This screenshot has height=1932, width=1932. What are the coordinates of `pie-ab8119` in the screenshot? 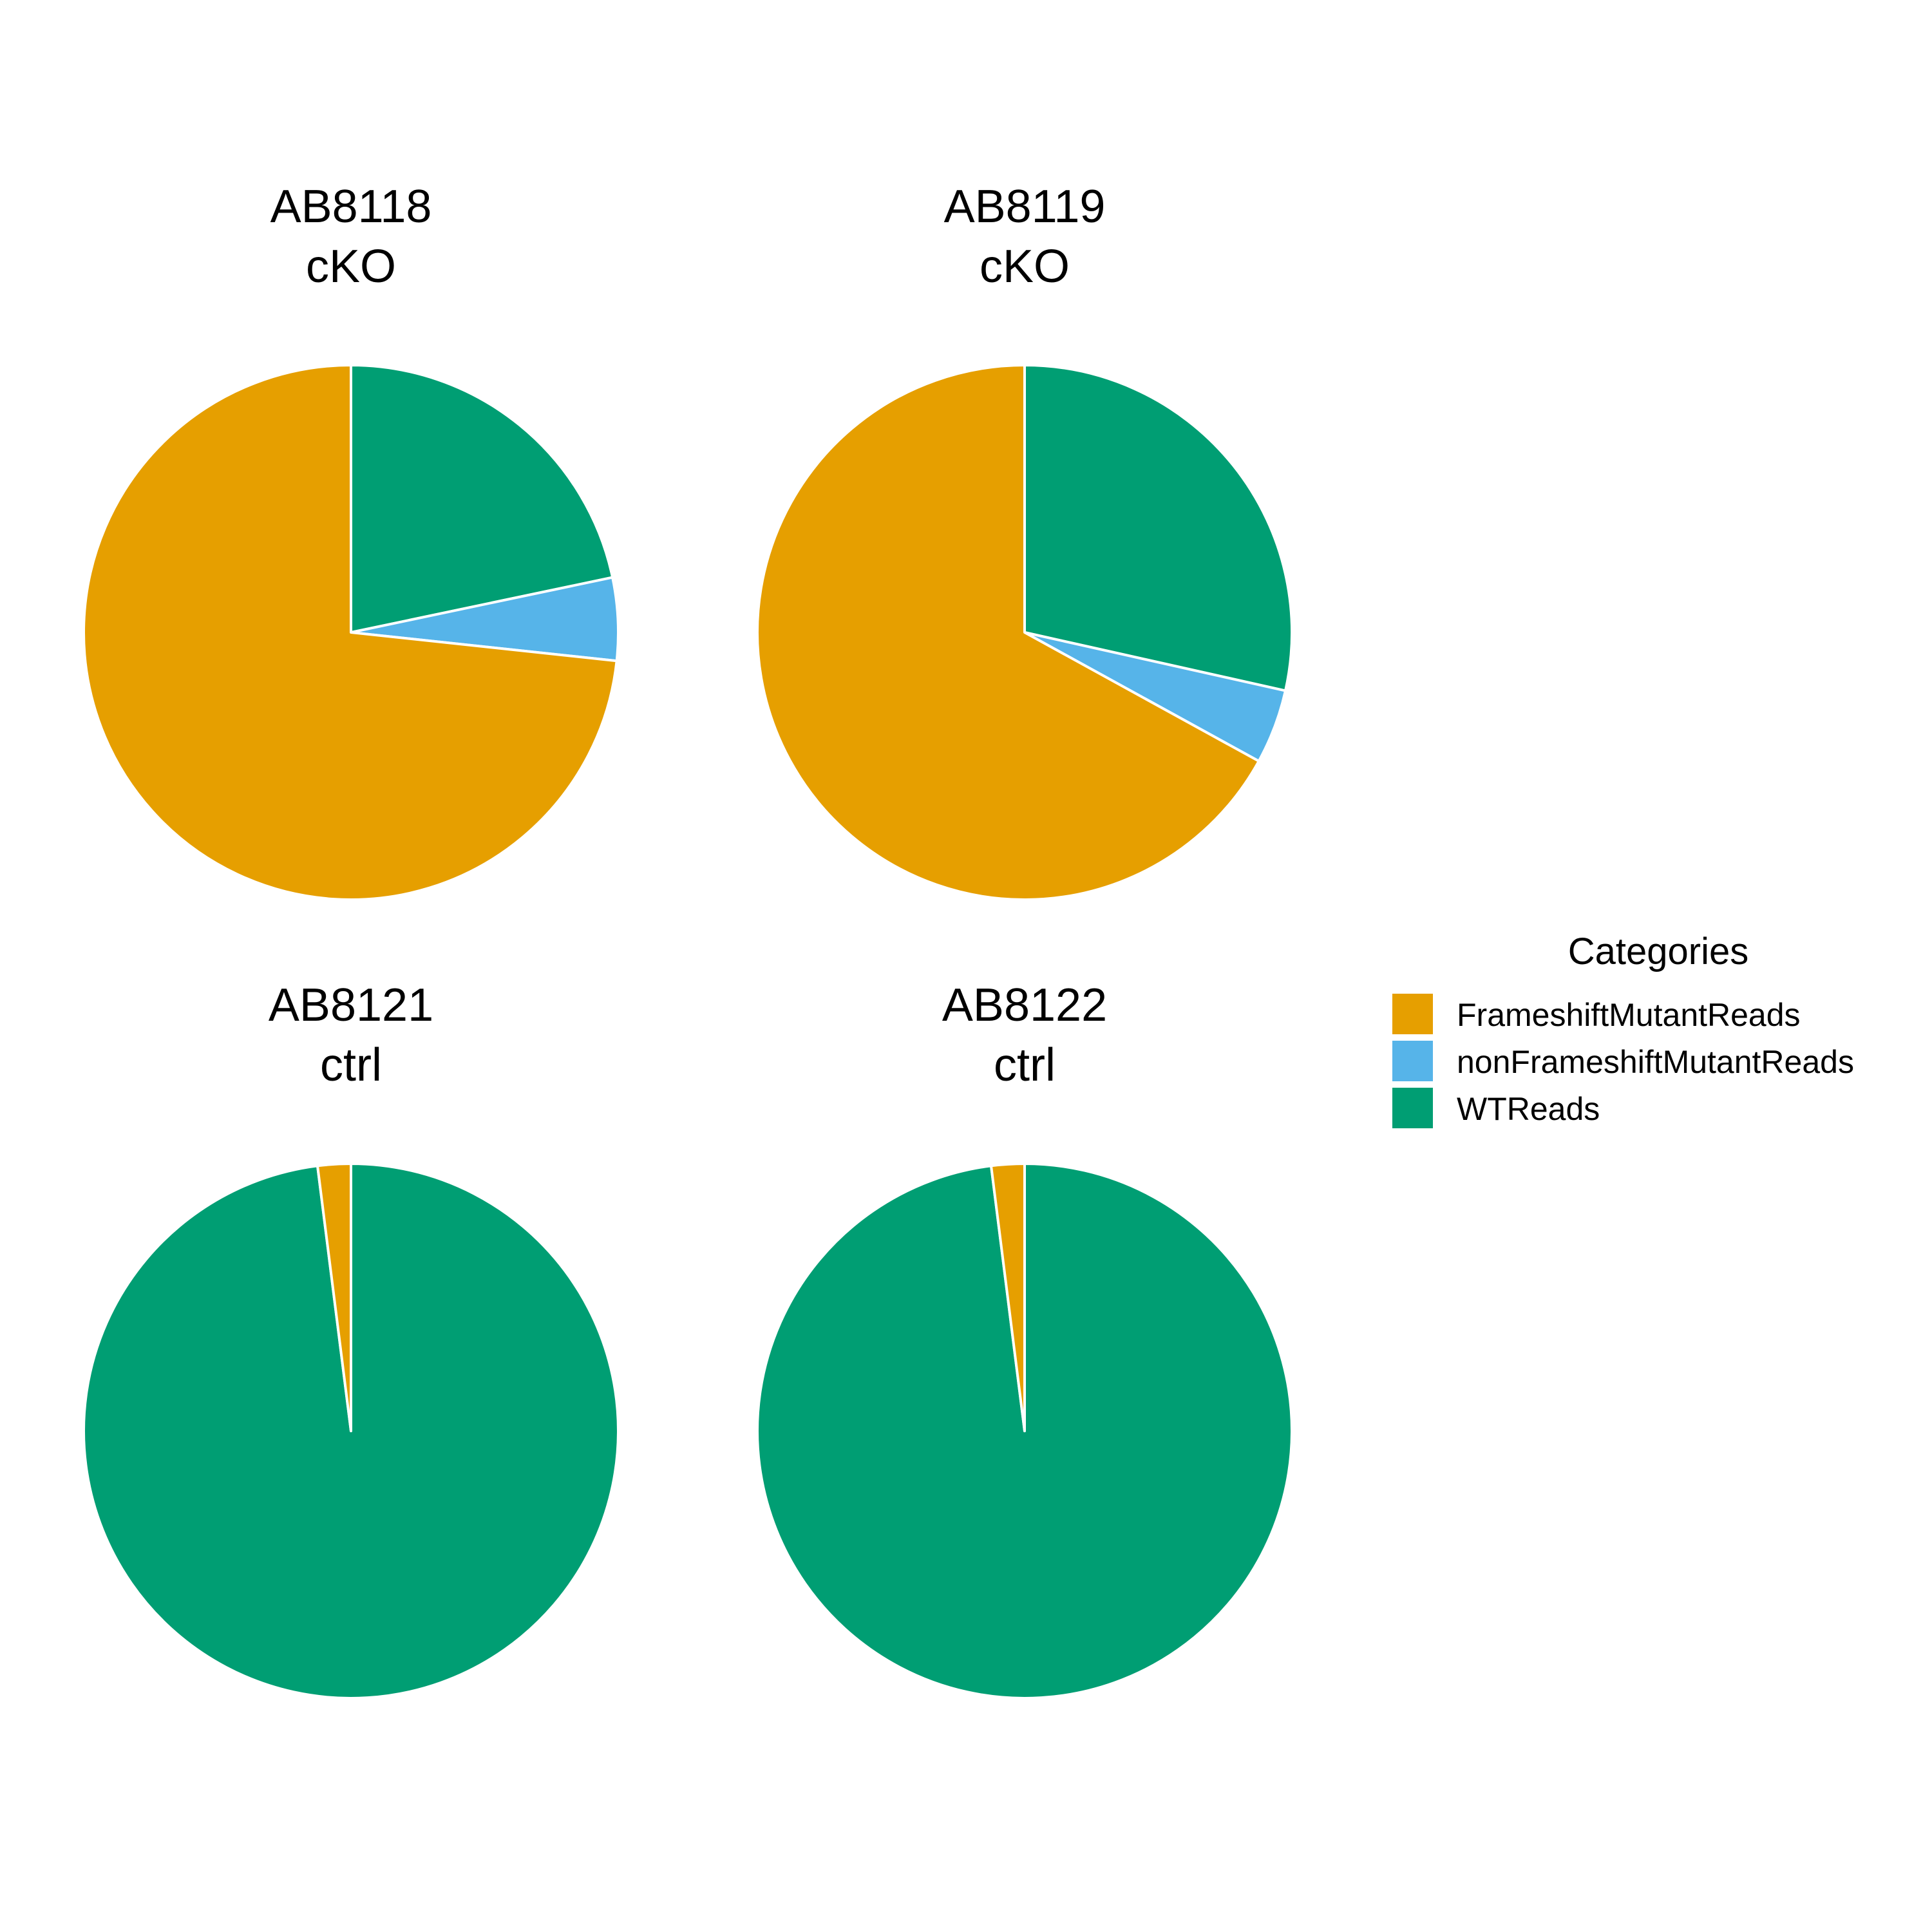 It's located at (1025, 633).